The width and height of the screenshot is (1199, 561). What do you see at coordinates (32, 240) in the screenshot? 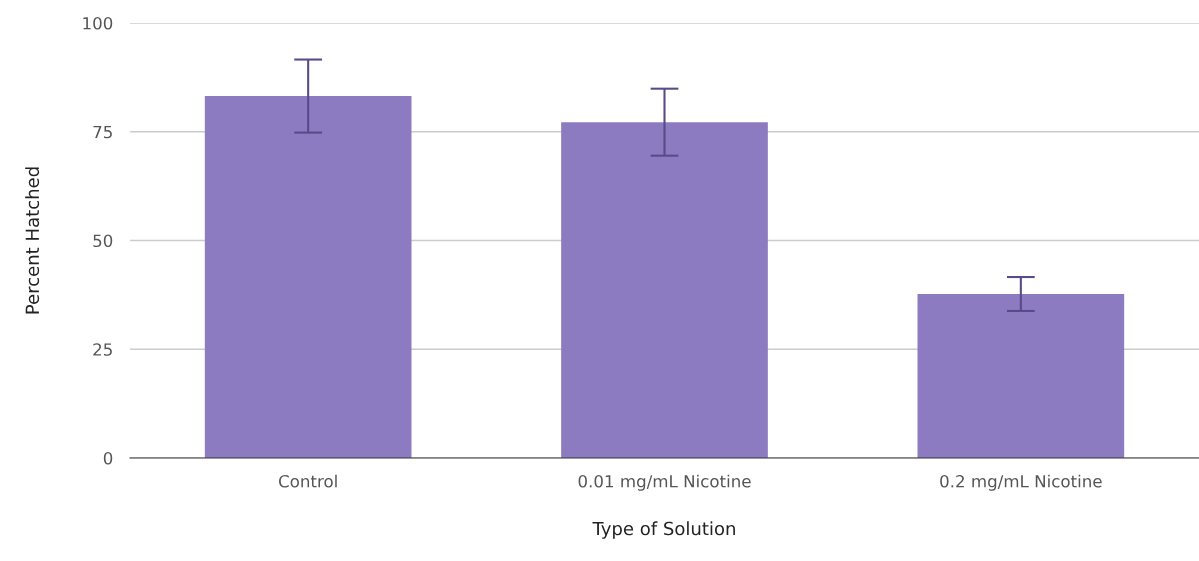
I see `y-axis-title: Percent Hatched` at bounding box center [32, 240].